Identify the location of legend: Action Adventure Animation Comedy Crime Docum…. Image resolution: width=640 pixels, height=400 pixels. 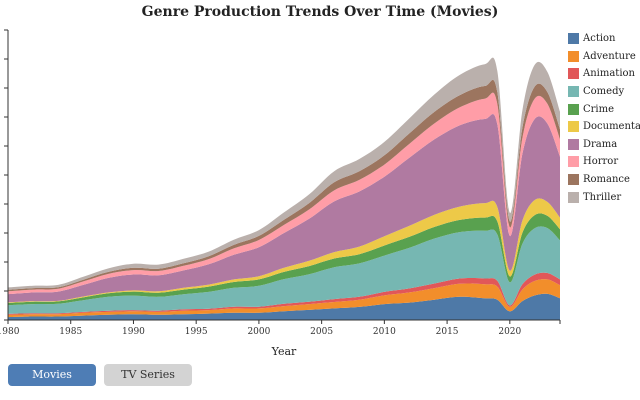
(604, 118).